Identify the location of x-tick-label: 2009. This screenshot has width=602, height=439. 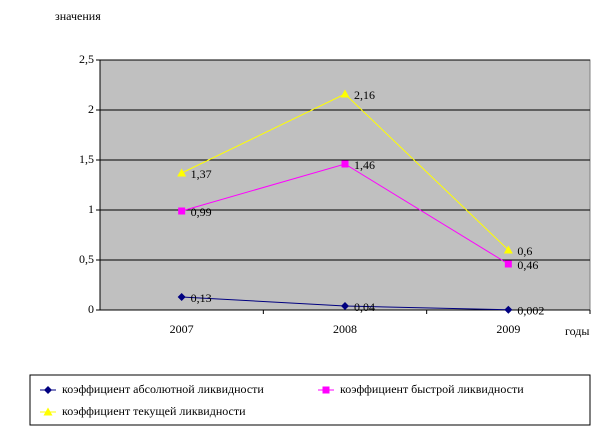
(508, 329).